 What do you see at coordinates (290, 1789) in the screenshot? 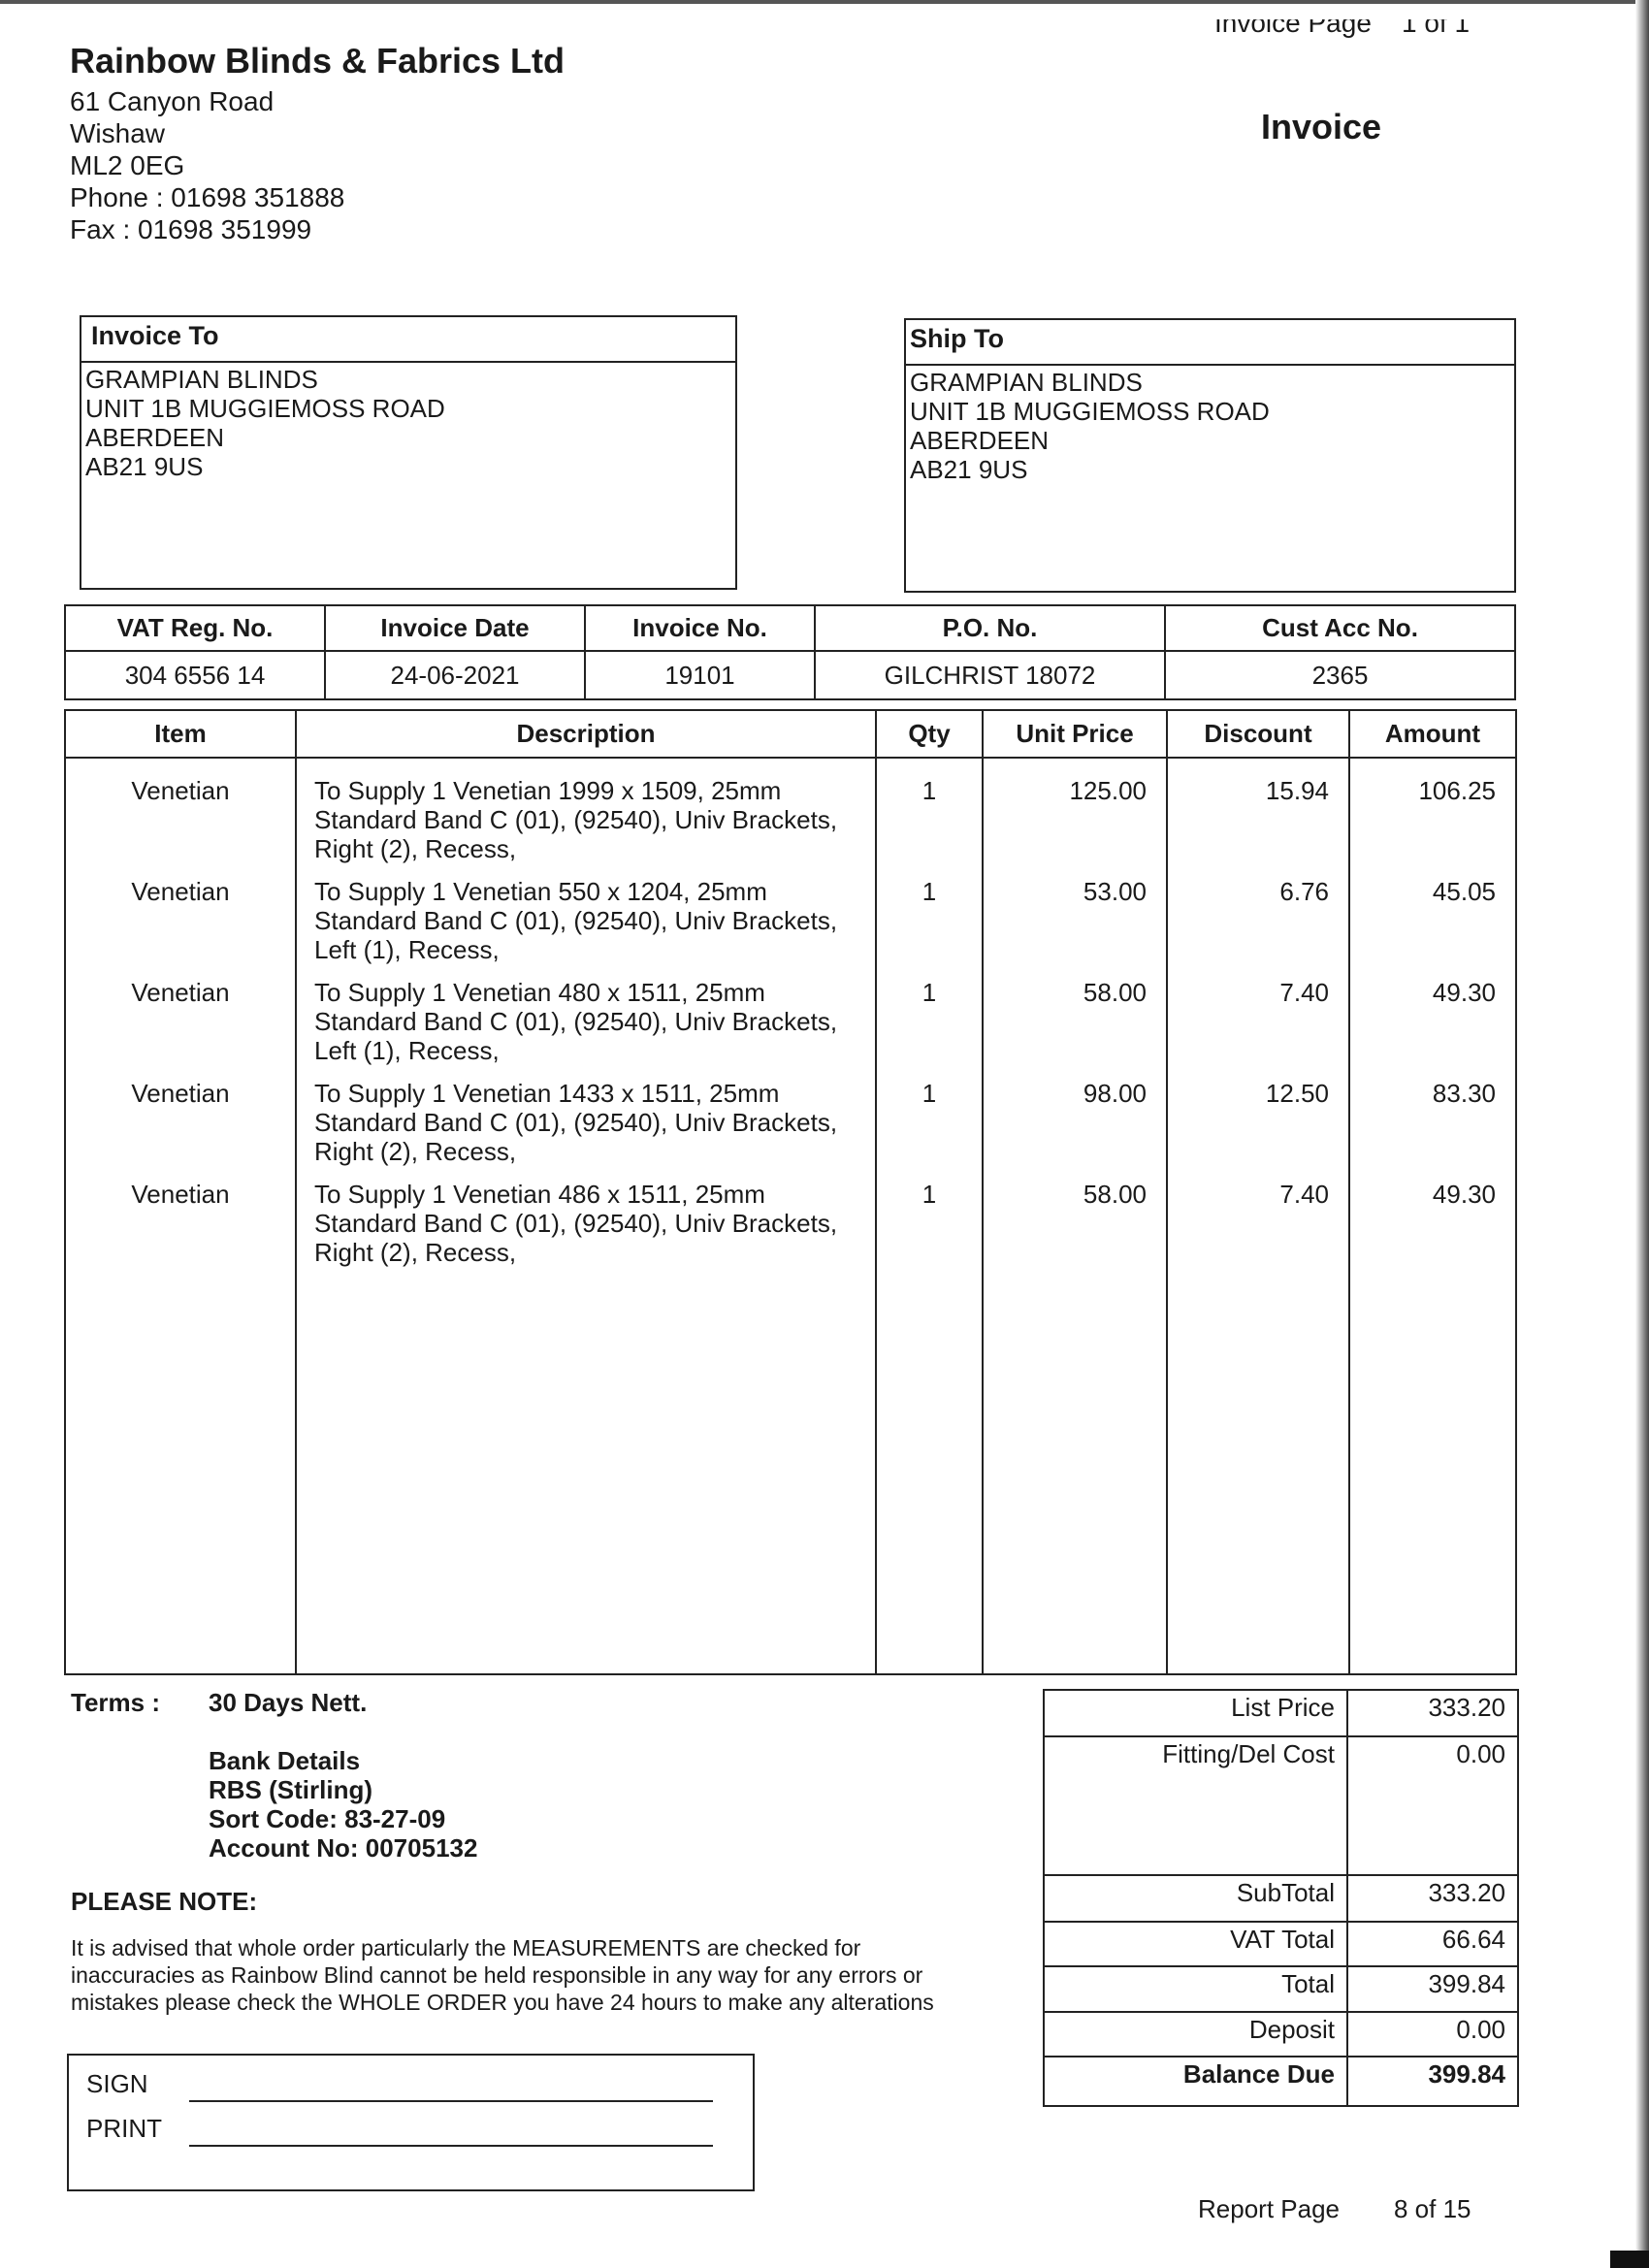
I see `bank-line: RBS (Stirling)` at bounding box center [290, 1789].